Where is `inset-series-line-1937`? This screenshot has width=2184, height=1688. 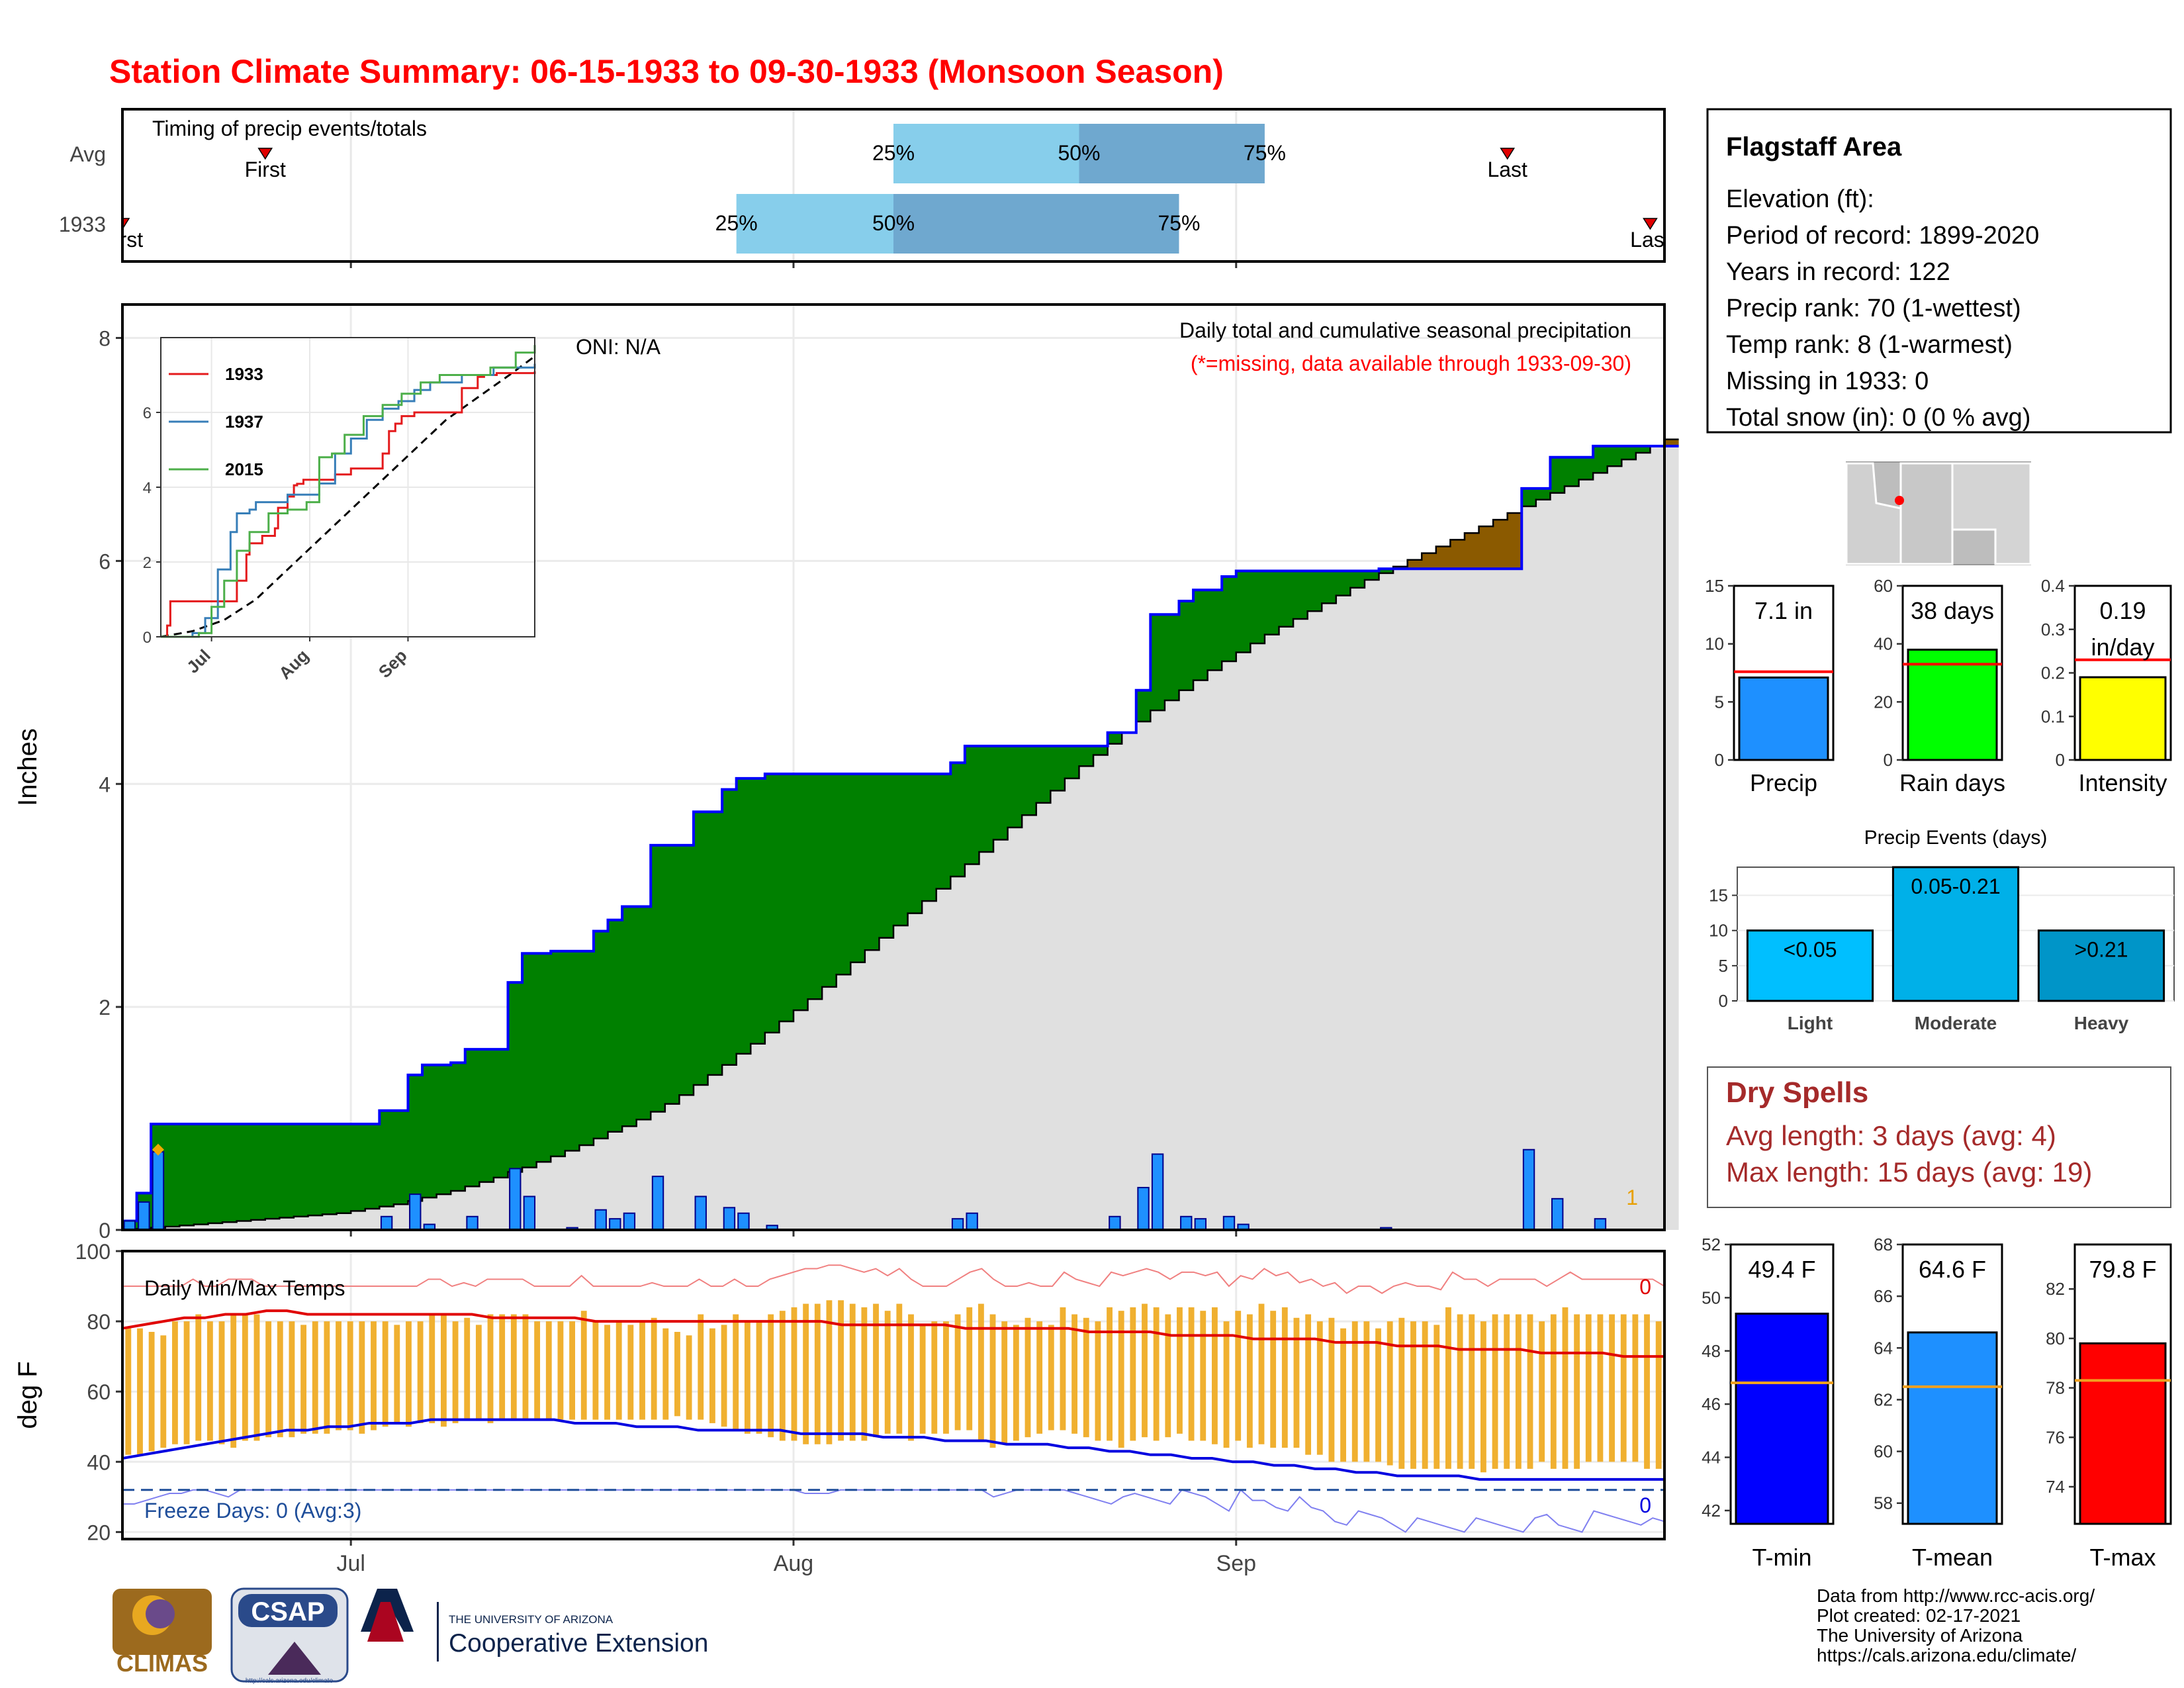 inset-series-line-1937 is located at coordinates (348, 500).